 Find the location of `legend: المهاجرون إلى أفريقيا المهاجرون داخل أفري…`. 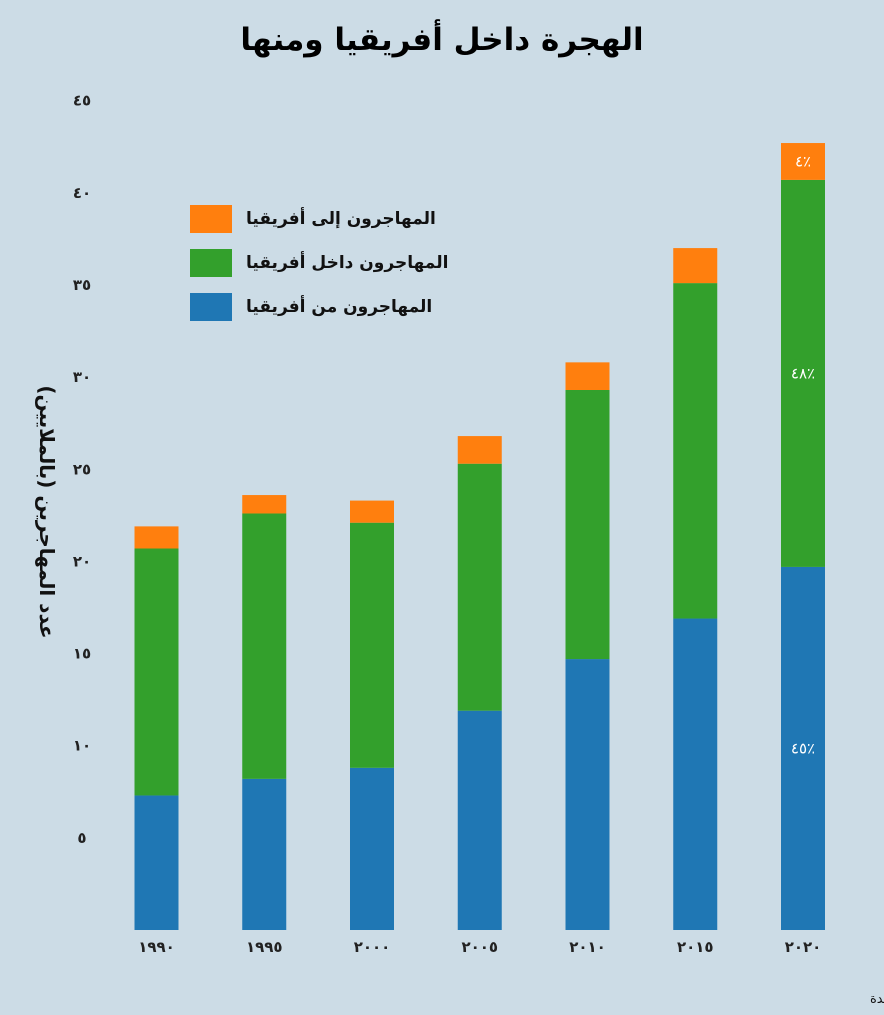

legend: المهاجرون إلى أفريقيا المهاجرون داخل أفري… is located at coordinates (319, 263).